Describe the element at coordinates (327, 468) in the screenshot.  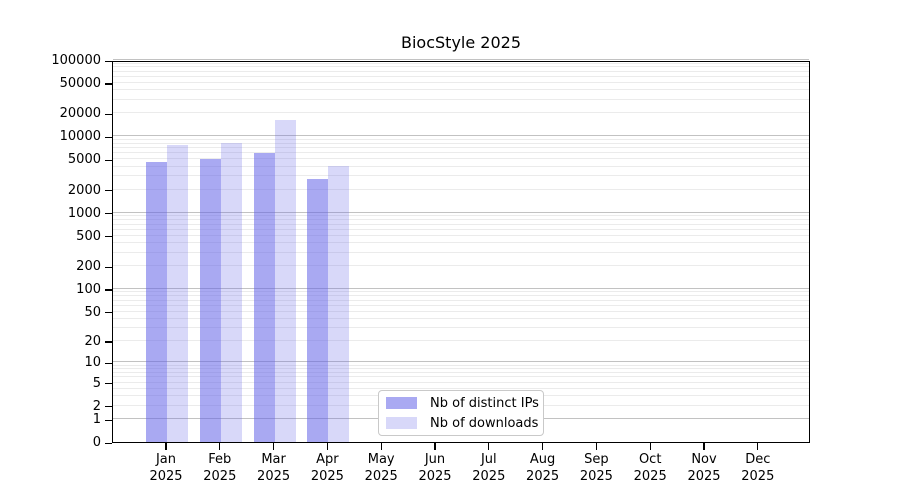
I see `x-tick-label: Apr 2025` at that location.